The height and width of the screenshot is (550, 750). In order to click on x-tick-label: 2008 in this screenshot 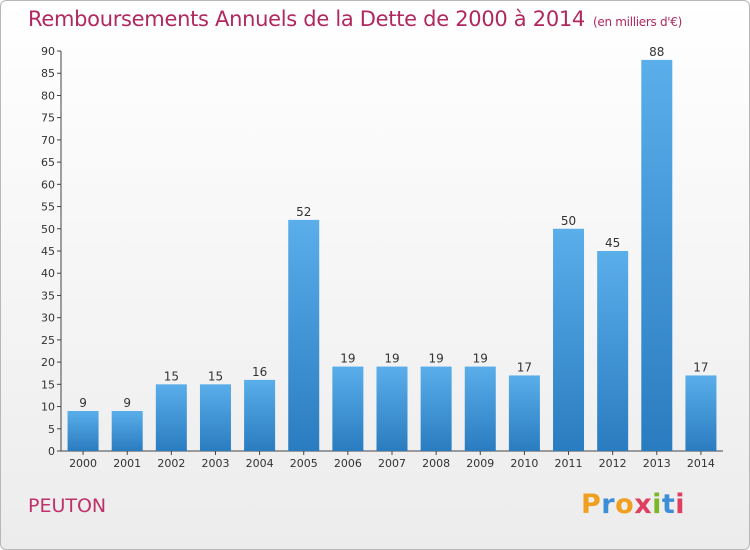, I will do `click(436, 463)`.